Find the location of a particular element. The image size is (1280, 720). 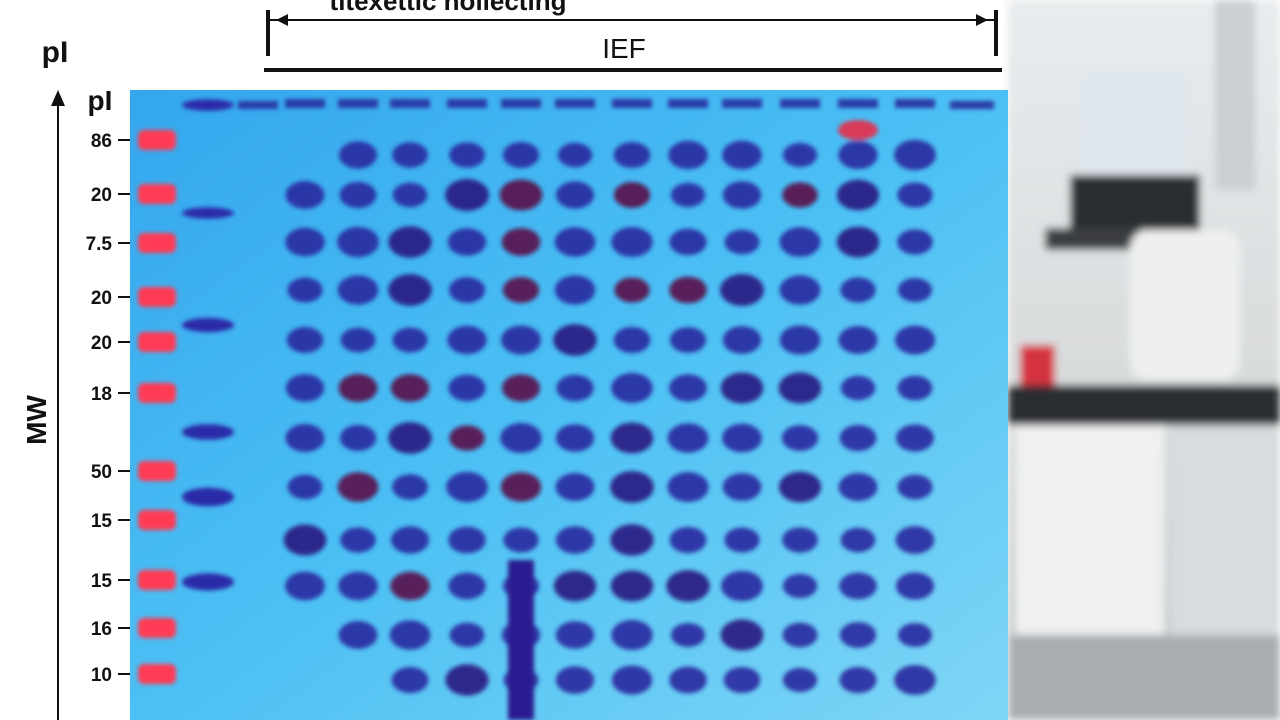

mw-tick-label: 50 is located at coordinates (101, 472).